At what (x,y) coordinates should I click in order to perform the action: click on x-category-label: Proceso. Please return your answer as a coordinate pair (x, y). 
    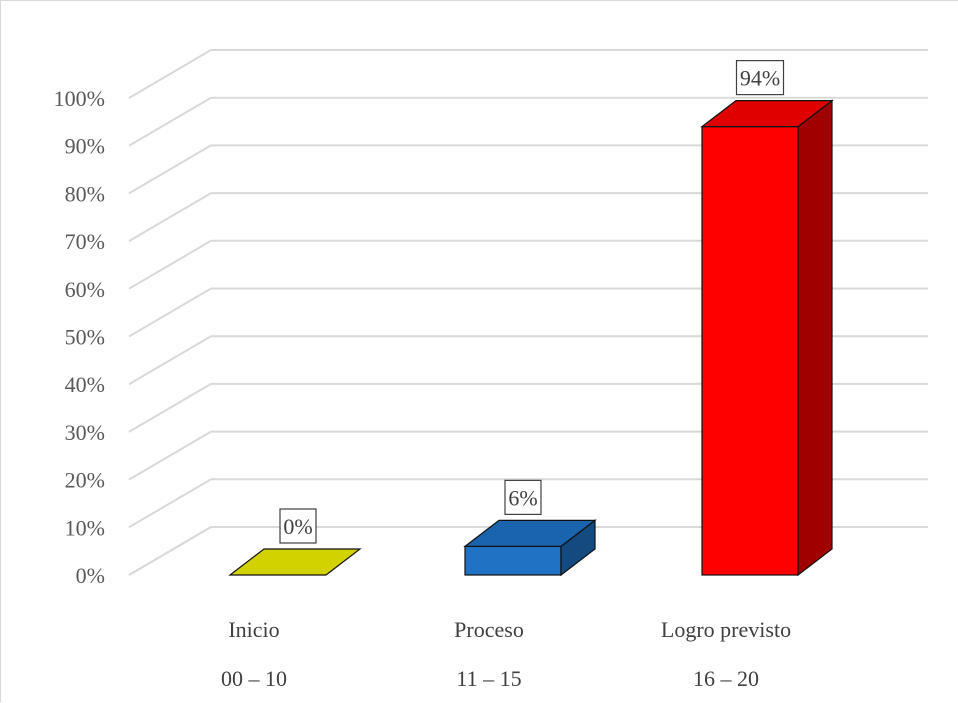
    Looking at the image, I should click on (489, 629).